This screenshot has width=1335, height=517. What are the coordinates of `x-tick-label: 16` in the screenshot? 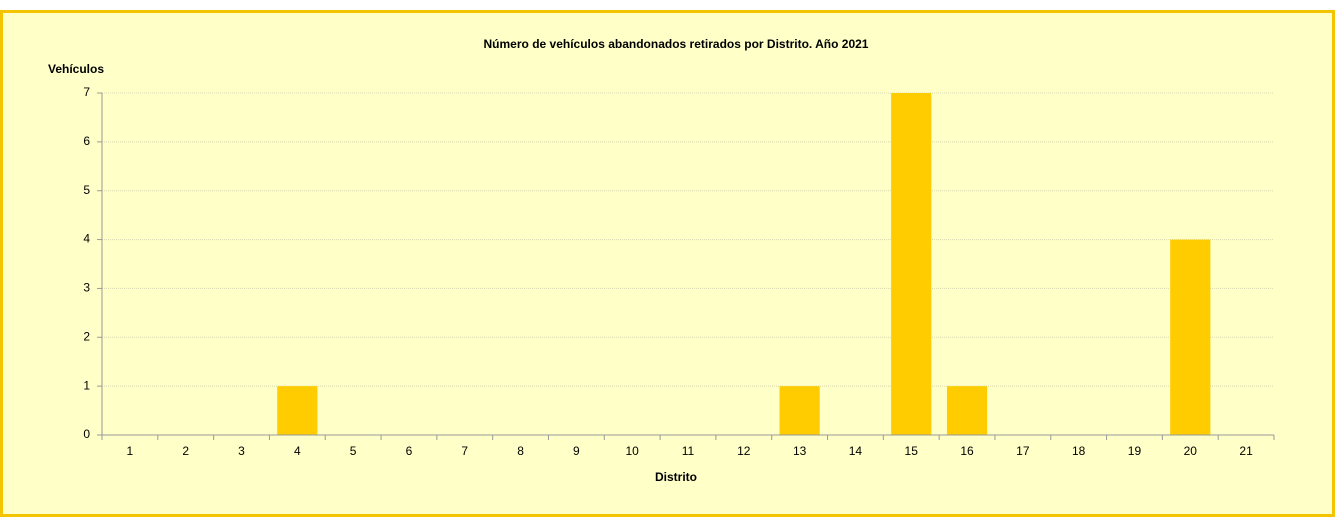 It's located at (967, 451).